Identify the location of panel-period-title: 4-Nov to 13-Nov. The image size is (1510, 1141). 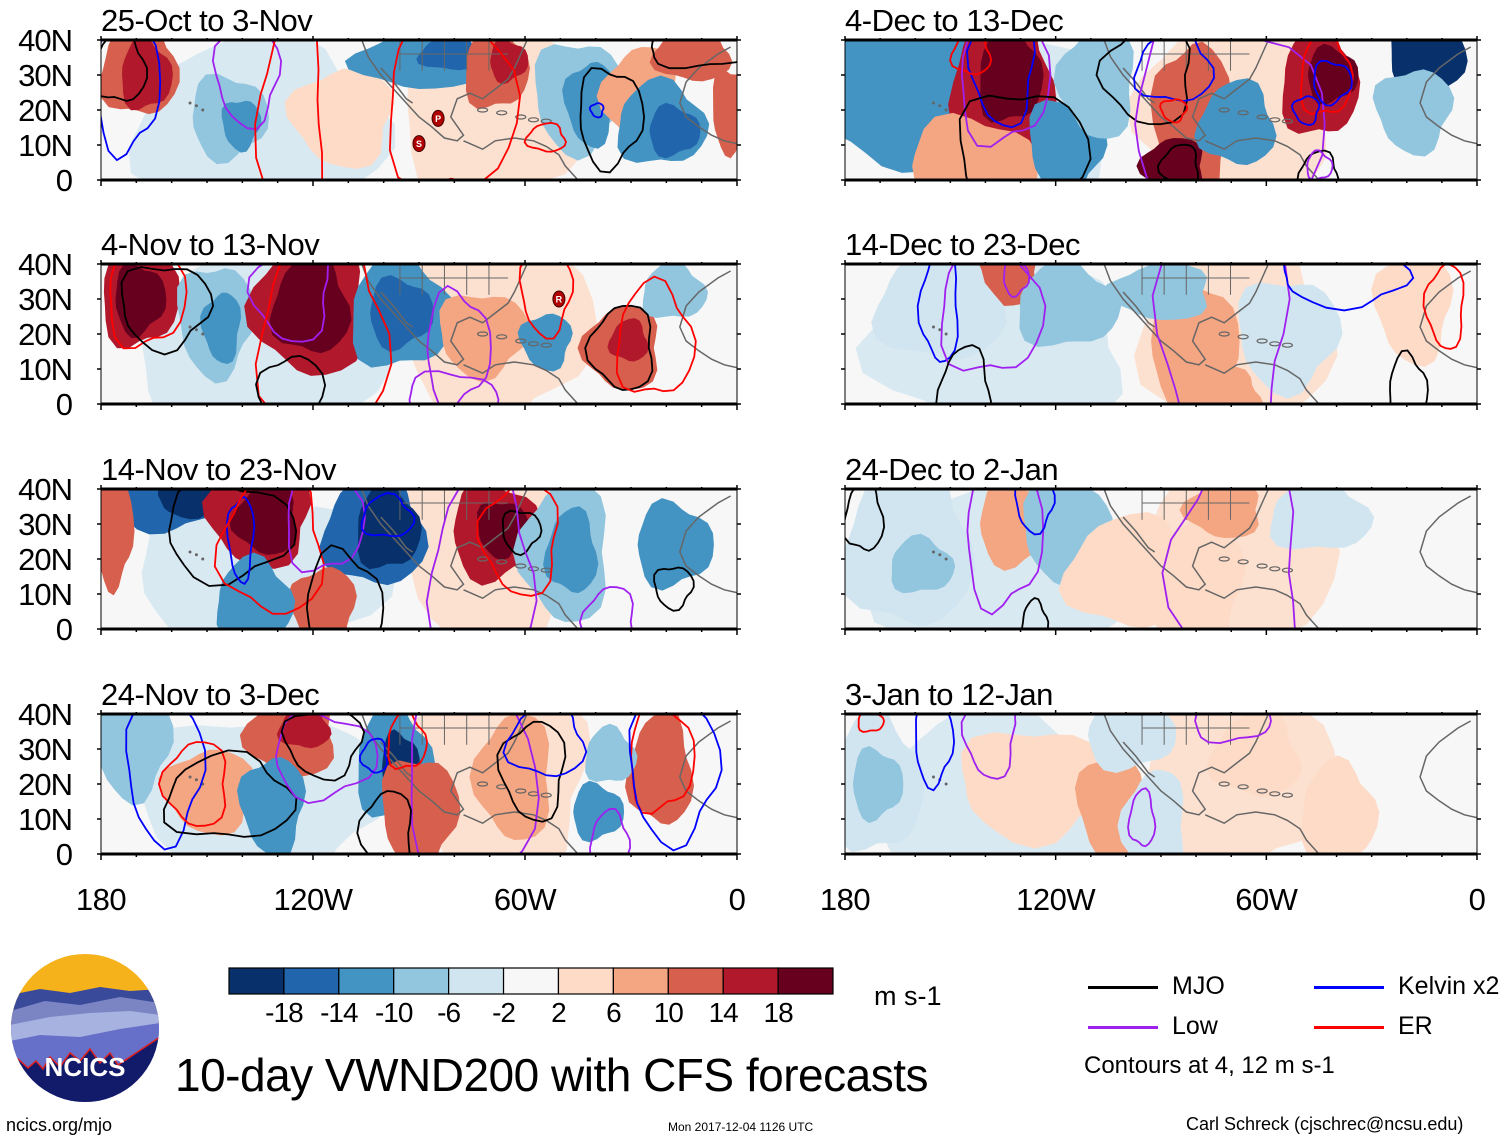
(210, 244).